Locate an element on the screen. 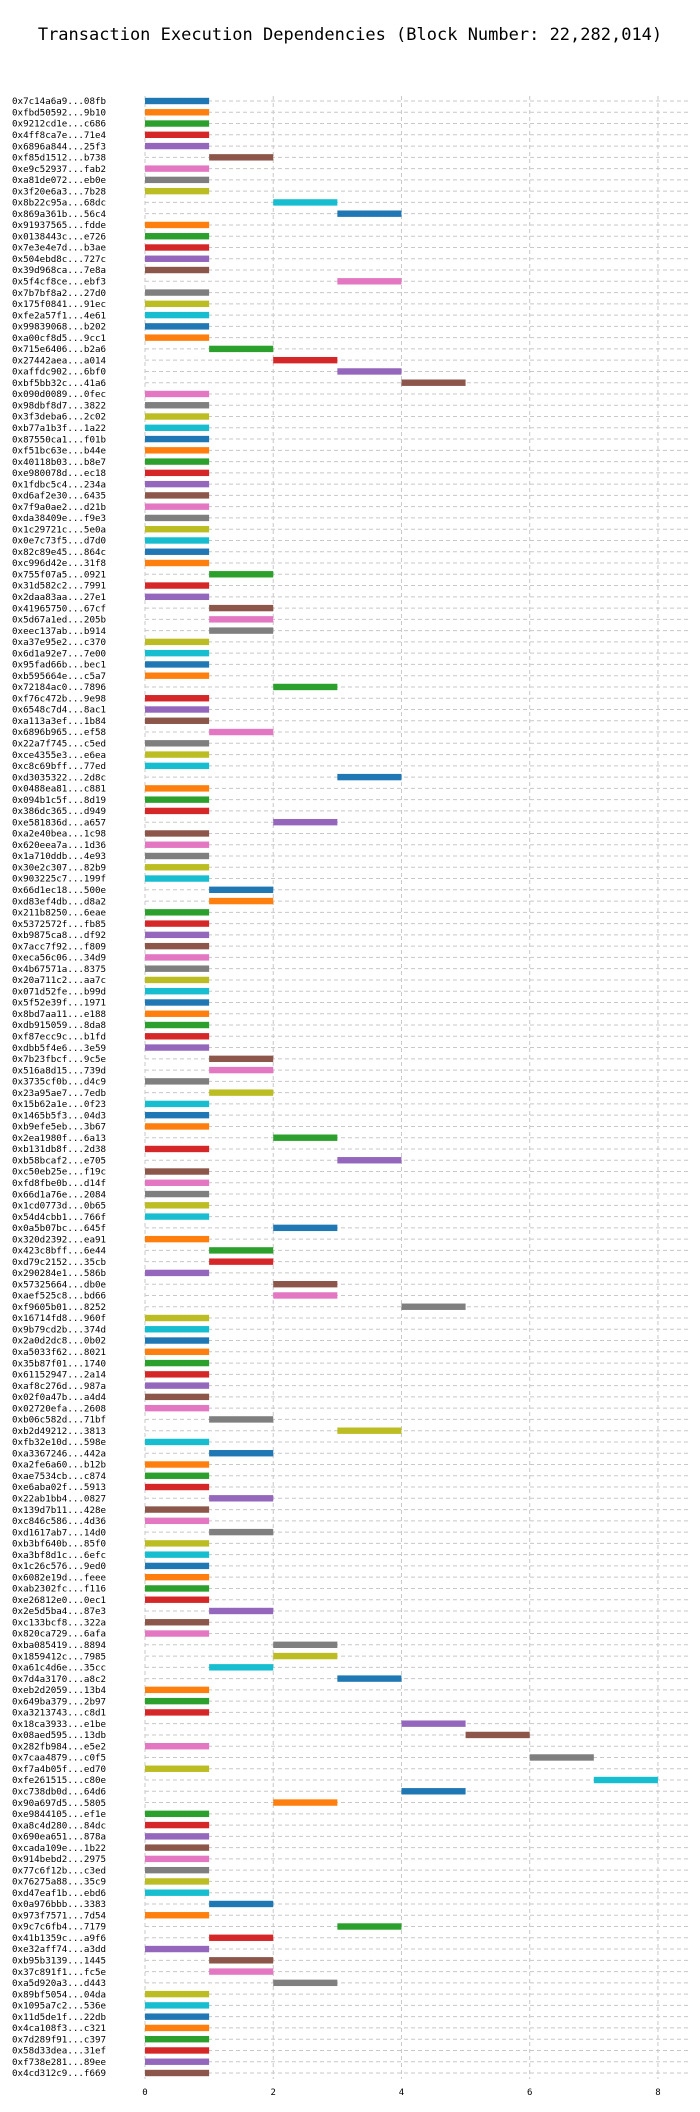  transaction-label: 0x690ea651...878a is located at coordinates (59, 1837).